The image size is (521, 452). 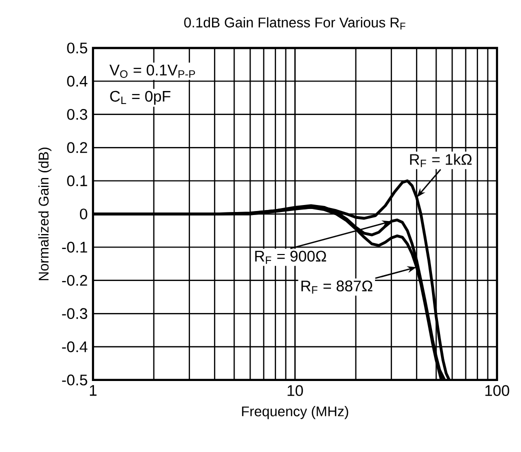 I want to click on y-tick-label: -0.4, so click(x=75, y=346).